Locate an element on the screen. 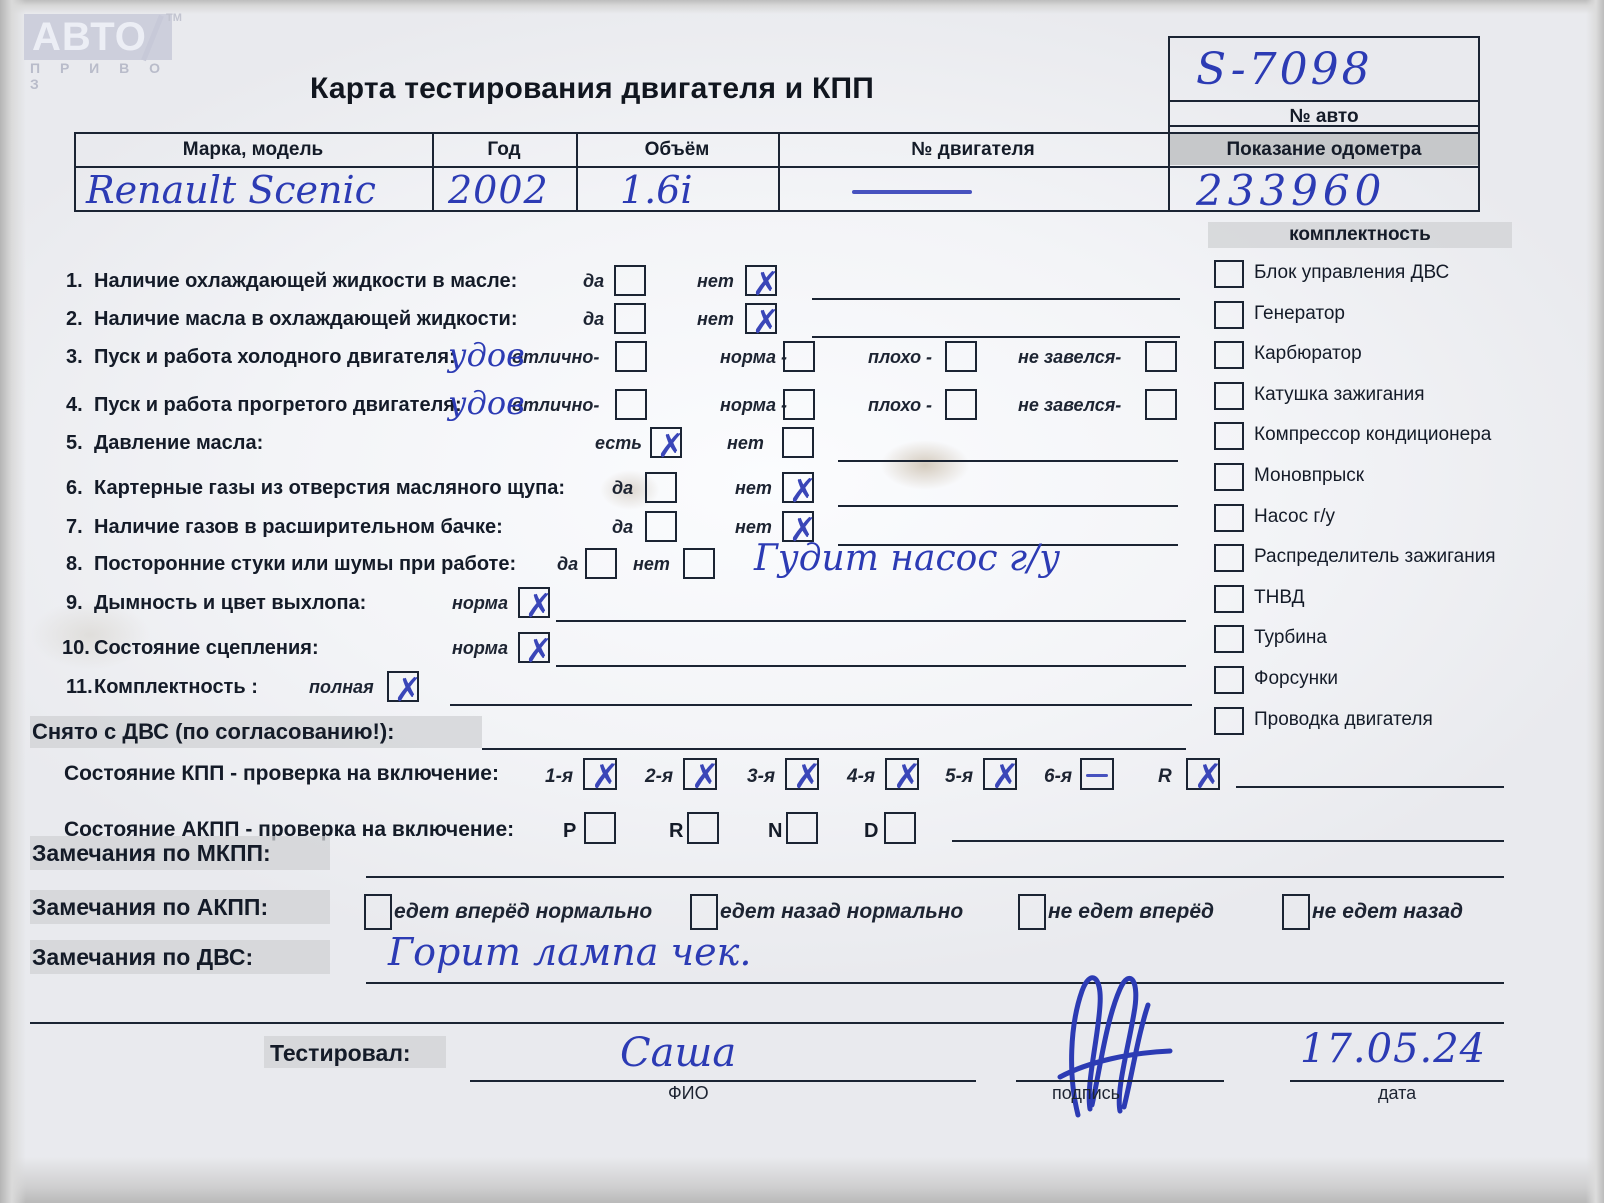  akpp-position-label-3: D is located at coordinates (871, 831).